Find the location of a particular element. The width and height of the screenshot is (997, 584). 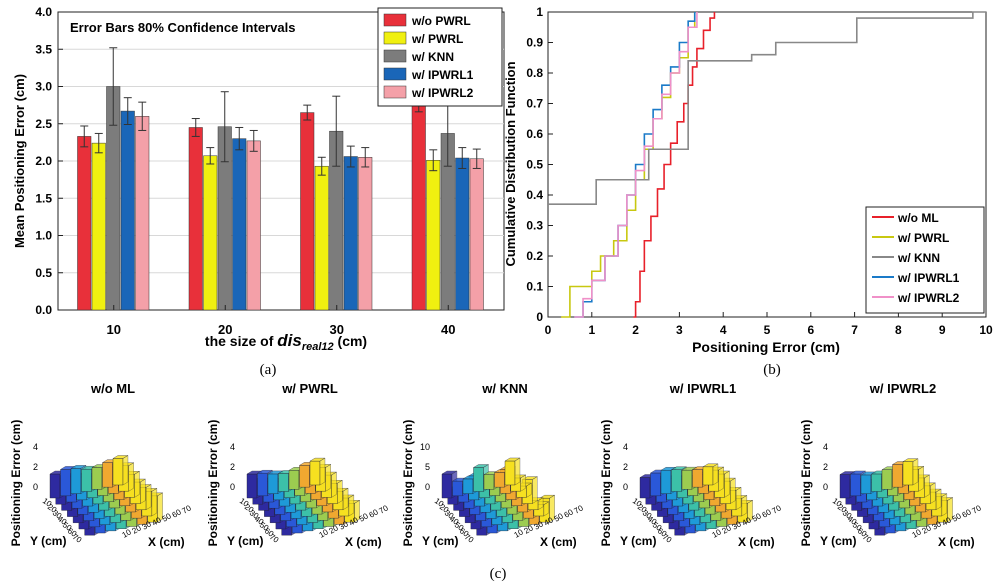

panel-b-ytick-label: 0.7 is located at coordinates (534, 104).